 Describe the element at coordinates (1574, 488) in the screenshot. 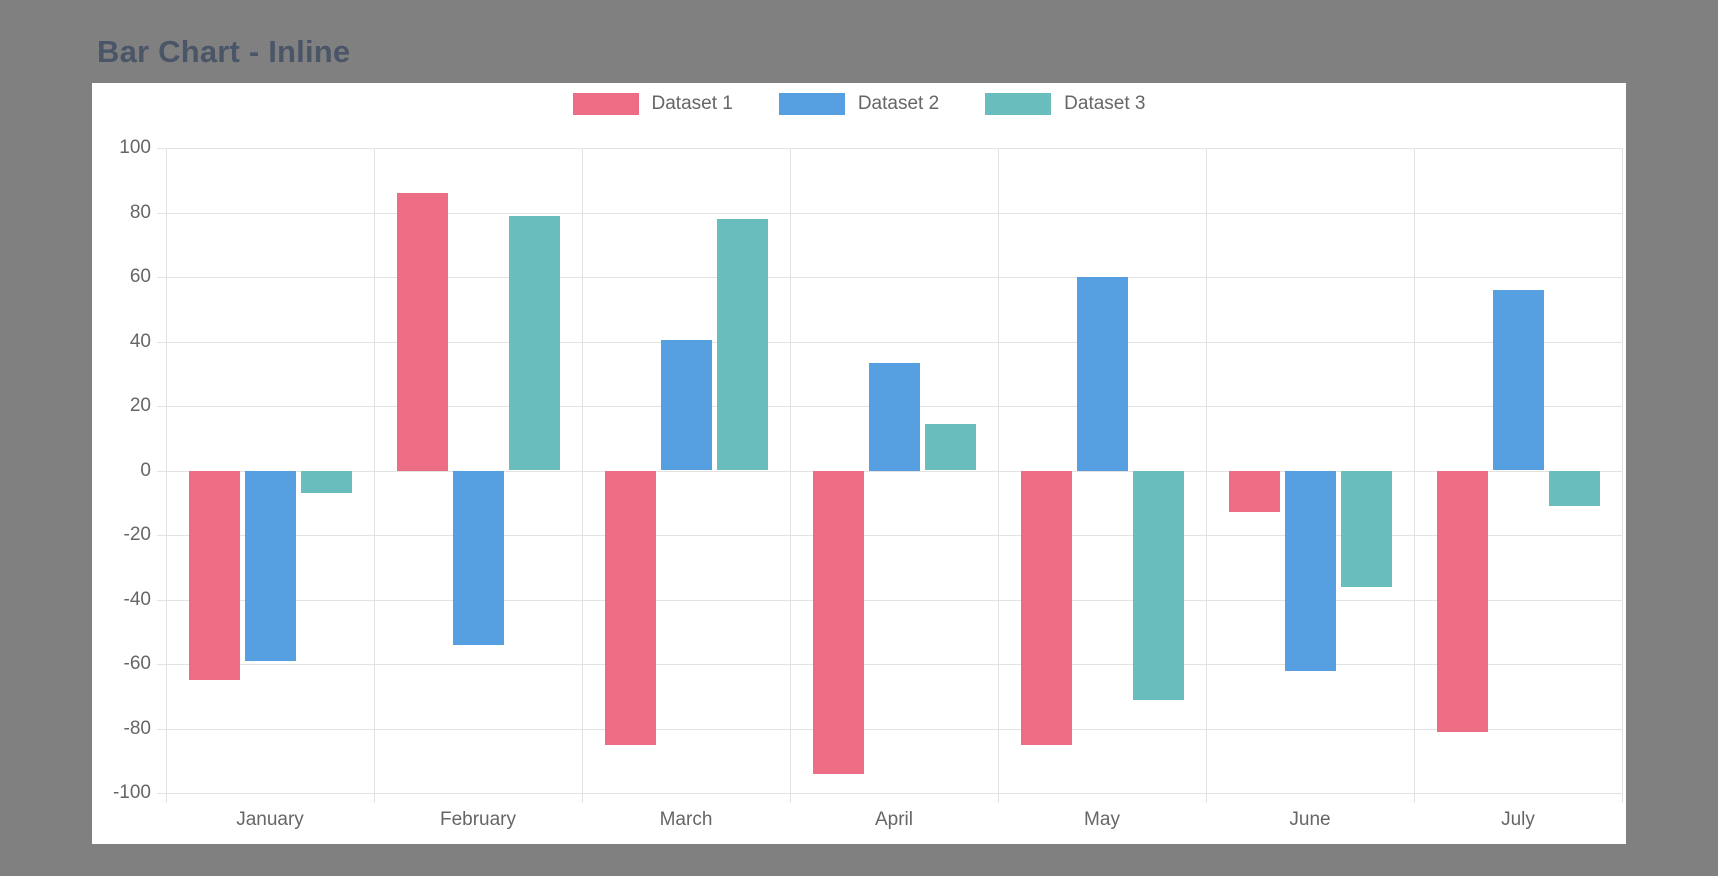

I see `bar-dataset-3-july` at that location.